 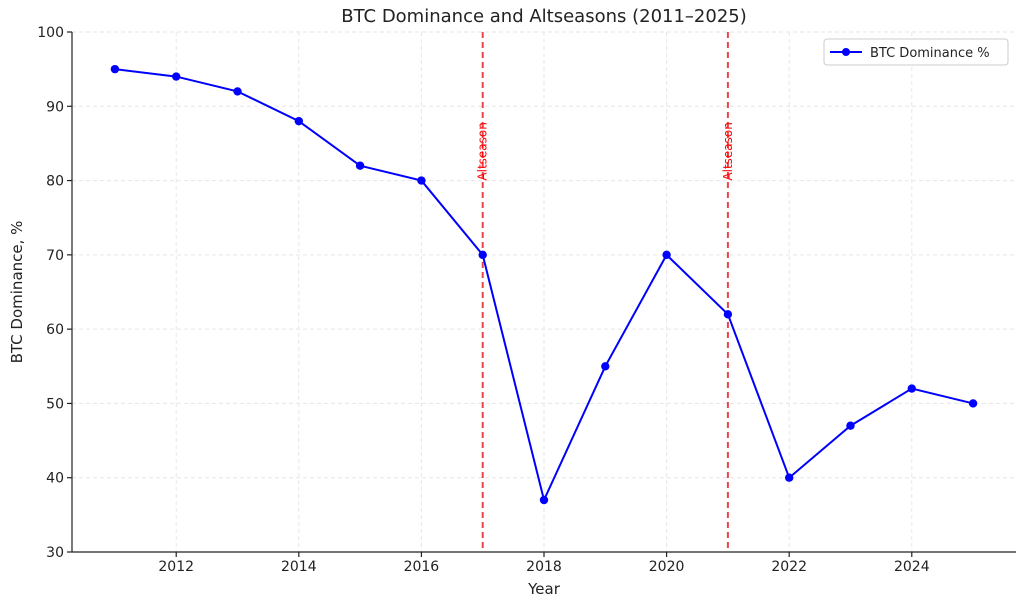 What do you see at coordinates (930, 53) in the screenshot?
I see `legend-label: BTC Dominance %` at bounding box center [930, 53].